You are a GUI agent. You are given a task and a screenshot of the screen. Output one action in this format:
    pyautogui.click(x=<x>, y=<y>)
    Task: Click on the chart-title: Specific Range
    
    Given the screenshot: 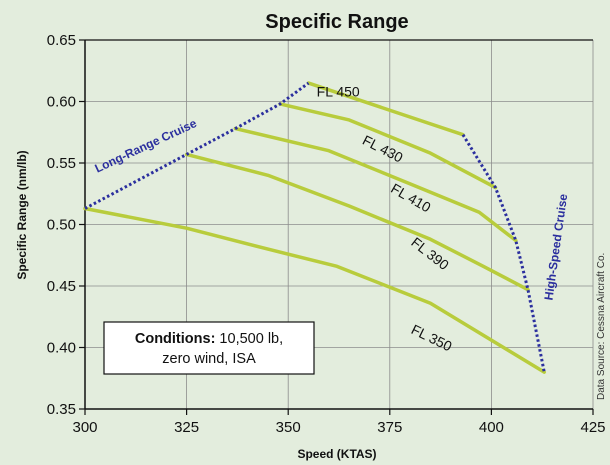 What is the action you would take?
    pyautogui.click(x=336, y=22)
    